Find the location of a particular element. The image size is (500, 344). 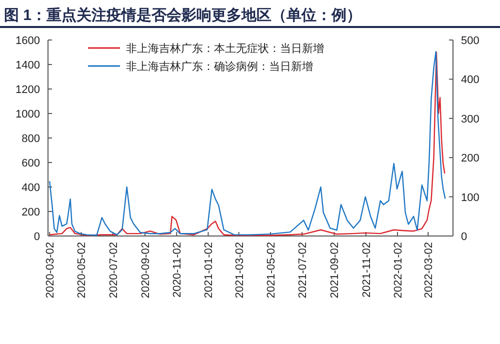

y2-tick-label: 500 is located at coordinates (470, 41).